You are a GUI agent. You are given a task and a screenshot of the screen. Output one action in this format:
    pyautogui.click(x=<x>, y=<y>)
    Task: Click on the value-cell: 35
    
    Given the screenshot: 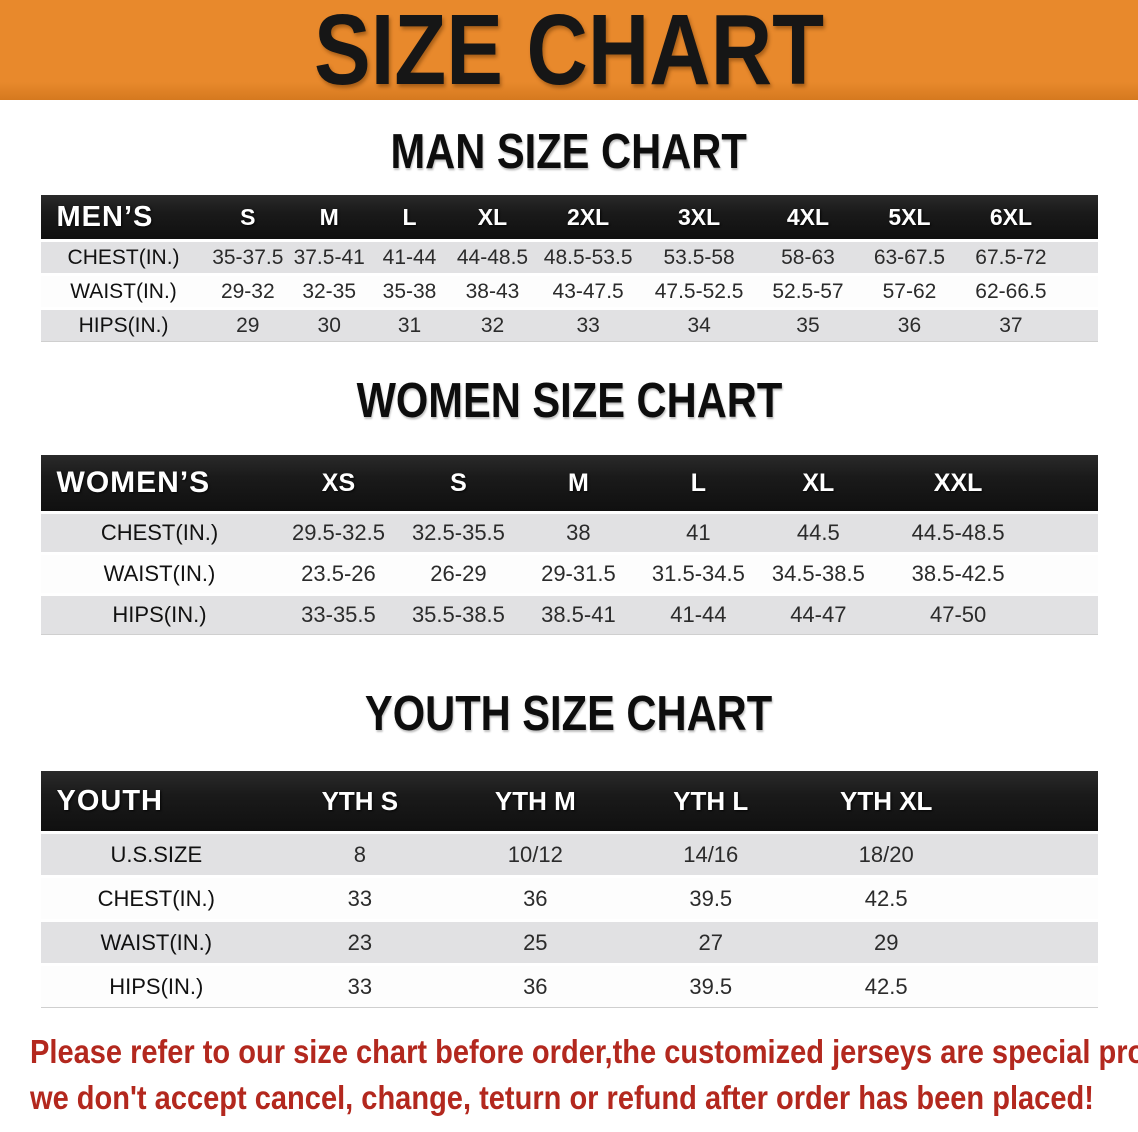 What is the action you would take?
    pyautogui.click(x=808, y=326)
    